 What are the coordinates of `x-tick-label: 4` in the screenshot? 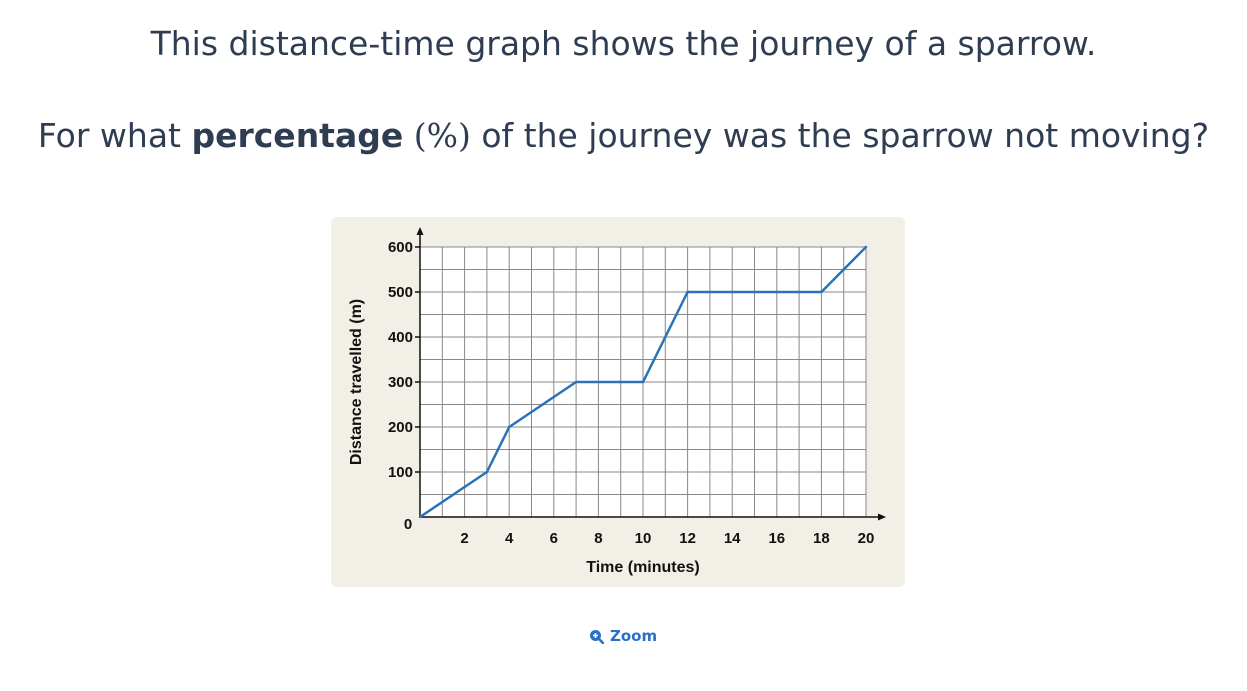 It's located at (509, 538).